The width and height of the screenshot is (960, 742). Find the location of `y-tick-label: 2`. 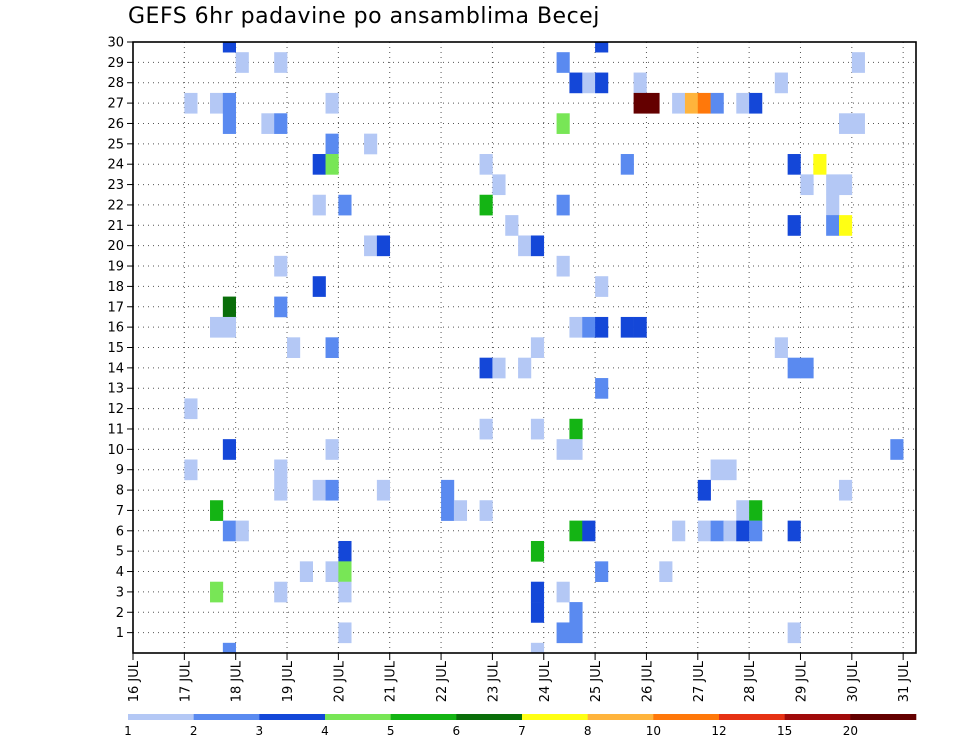

y-tick-label: 2 is located at coordinates (120, 613).